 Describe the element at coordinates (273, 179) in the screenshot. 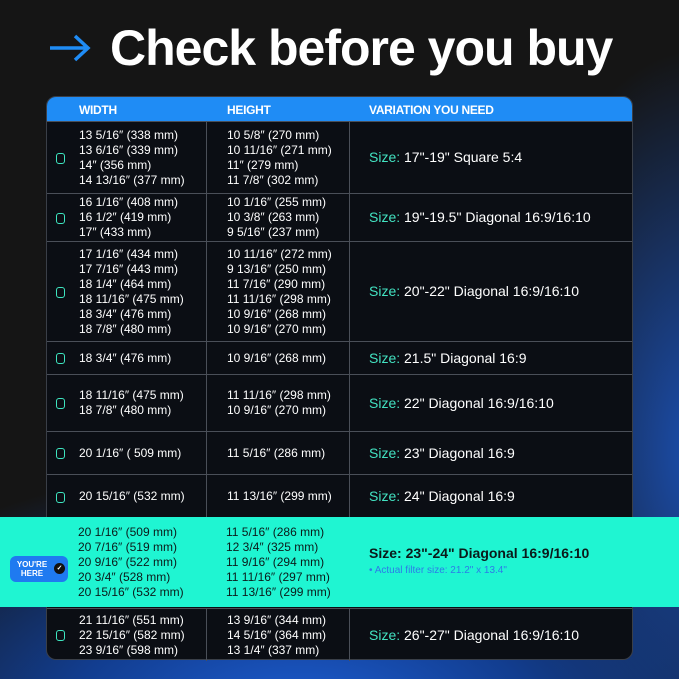

I see `height-value: 11 7/8″ (302 mm)` at that location.